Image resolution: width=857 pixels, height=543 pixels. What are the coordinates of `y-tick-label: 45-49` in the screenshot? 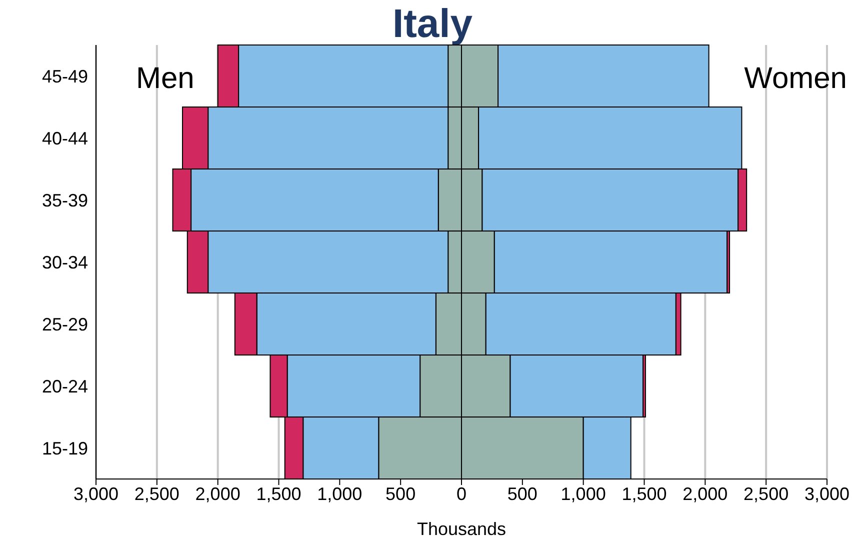 It's located at (65, 76).